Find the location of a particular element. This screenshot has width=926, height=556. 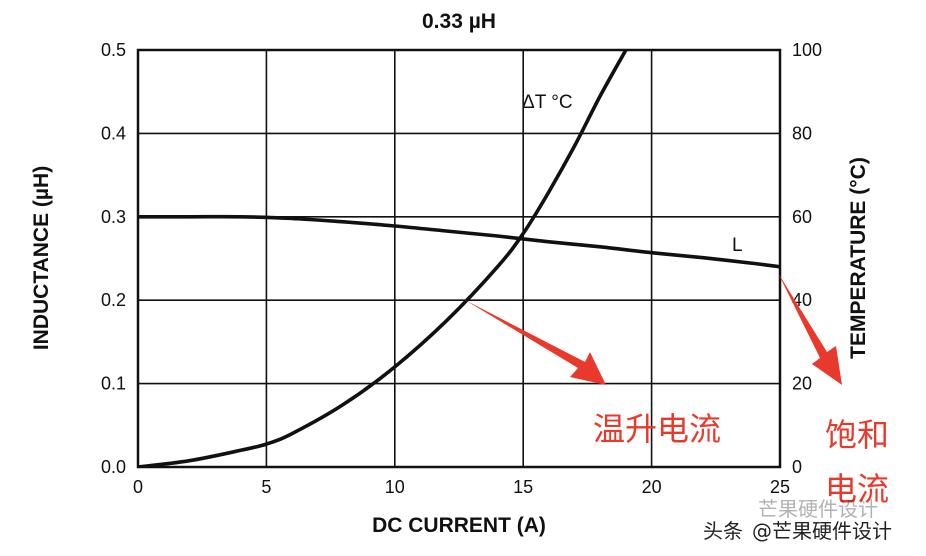

y-axis-title: INDUCTANCE (µH) is located at coordinates (41, 258).